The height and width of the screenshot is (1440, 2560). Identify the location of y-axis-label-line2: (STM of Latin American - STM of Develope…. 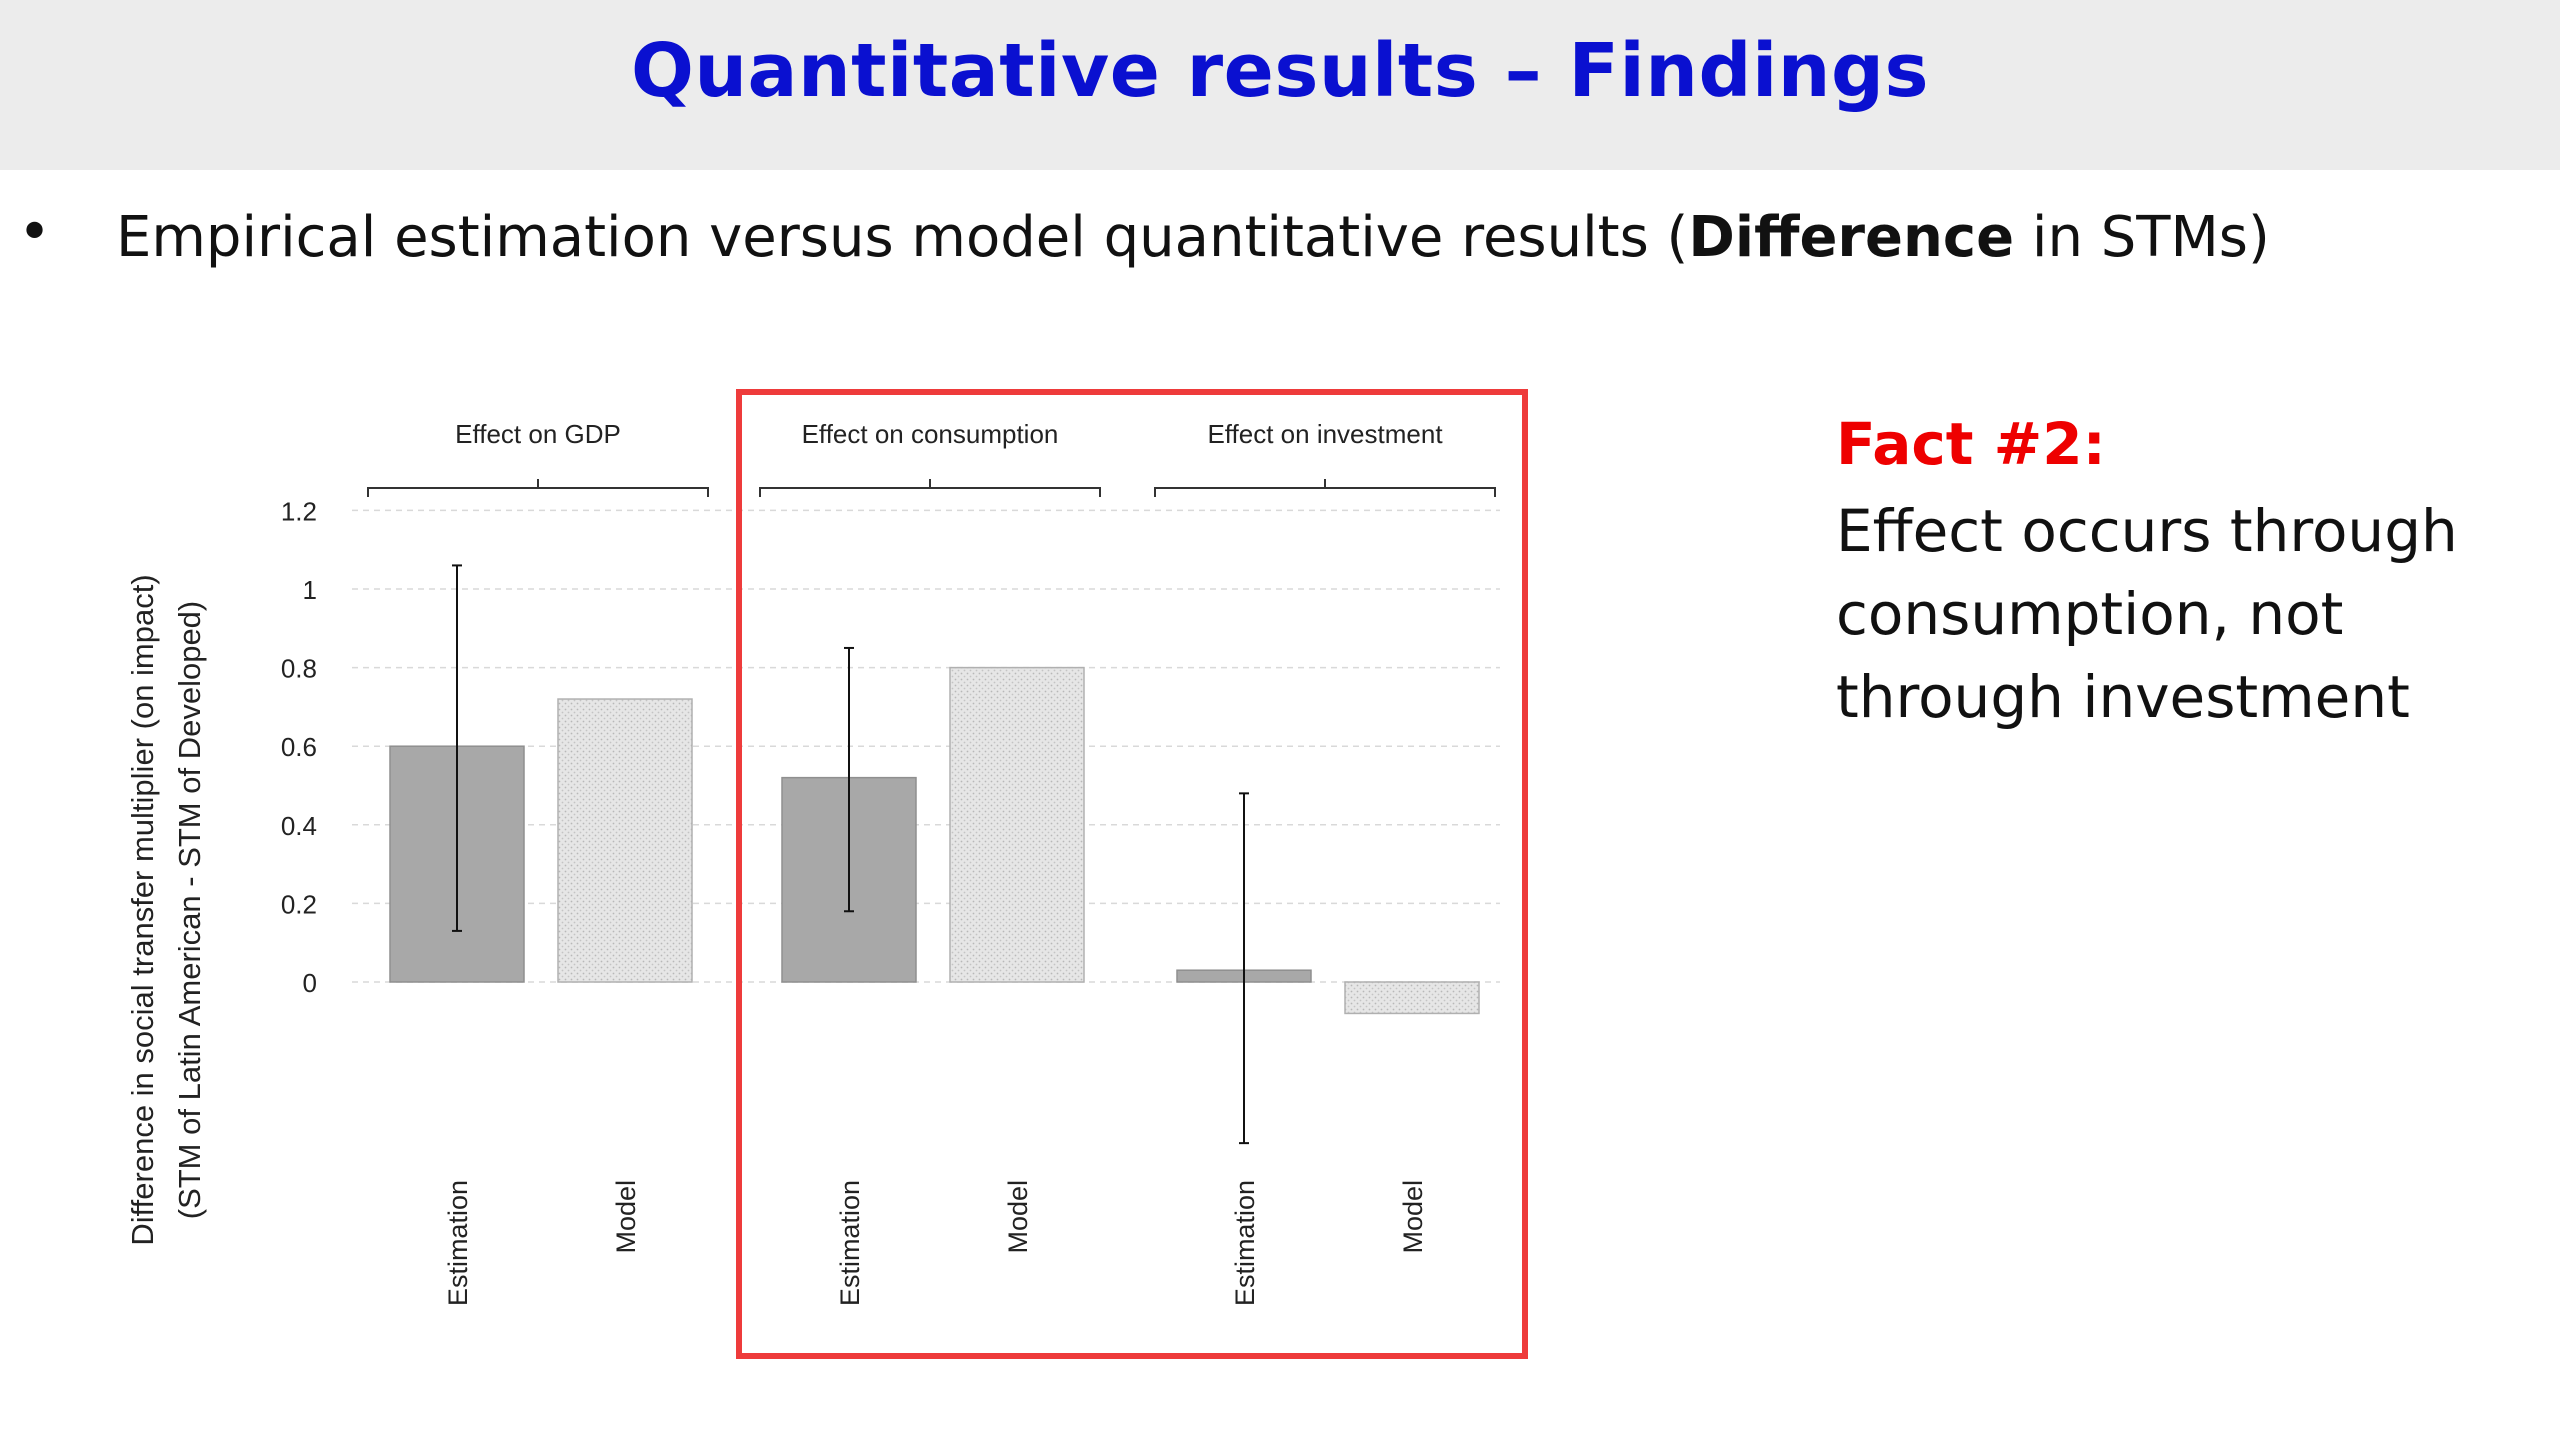
(189, 910).